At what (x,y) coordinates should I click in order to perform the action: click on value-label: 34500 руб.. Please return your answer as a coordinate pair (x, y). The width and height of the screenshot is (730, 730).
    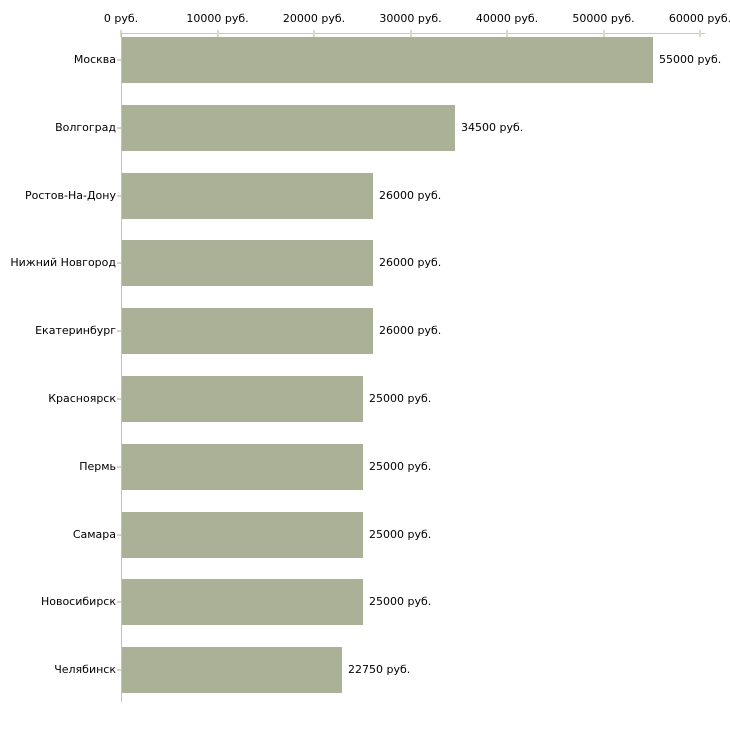
    Looking at the image, I should click on (492, 127).